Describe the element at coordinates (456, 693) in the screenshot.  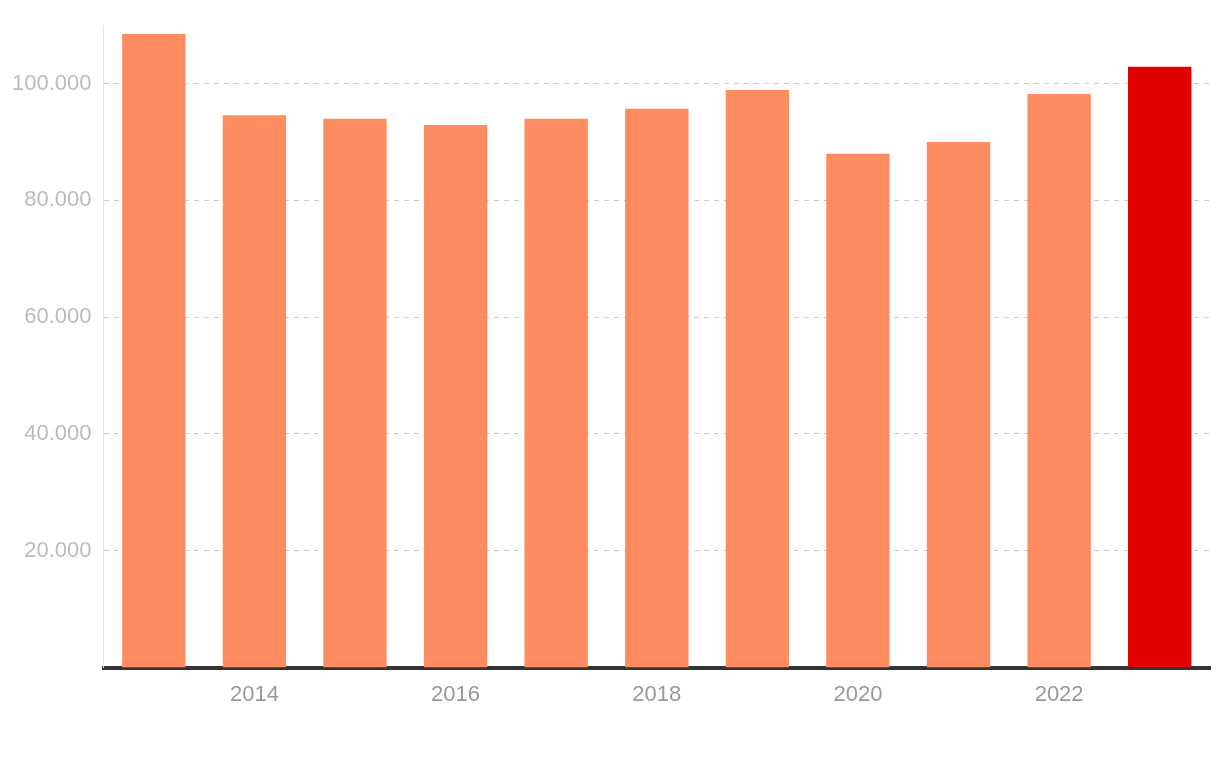
I see `x-tick-label: 2016` at that location.